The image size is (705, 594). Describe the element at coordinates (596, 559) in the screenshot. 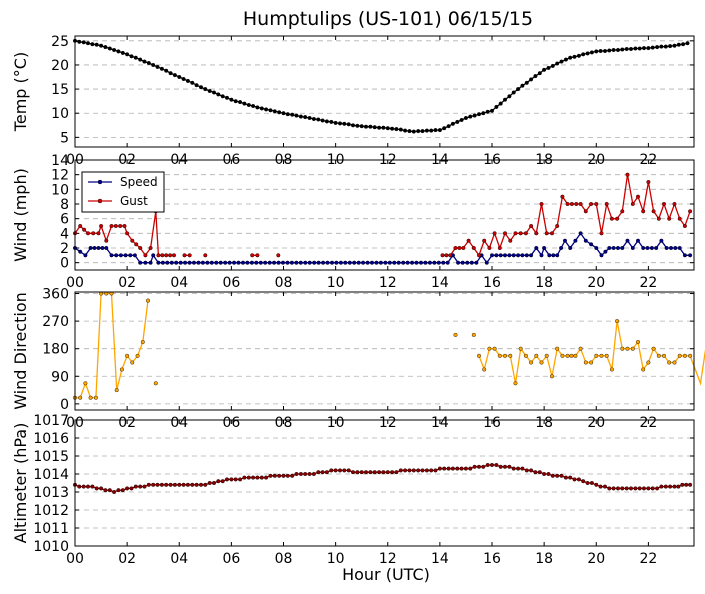

I see `x-tick-label: 20` at that location.